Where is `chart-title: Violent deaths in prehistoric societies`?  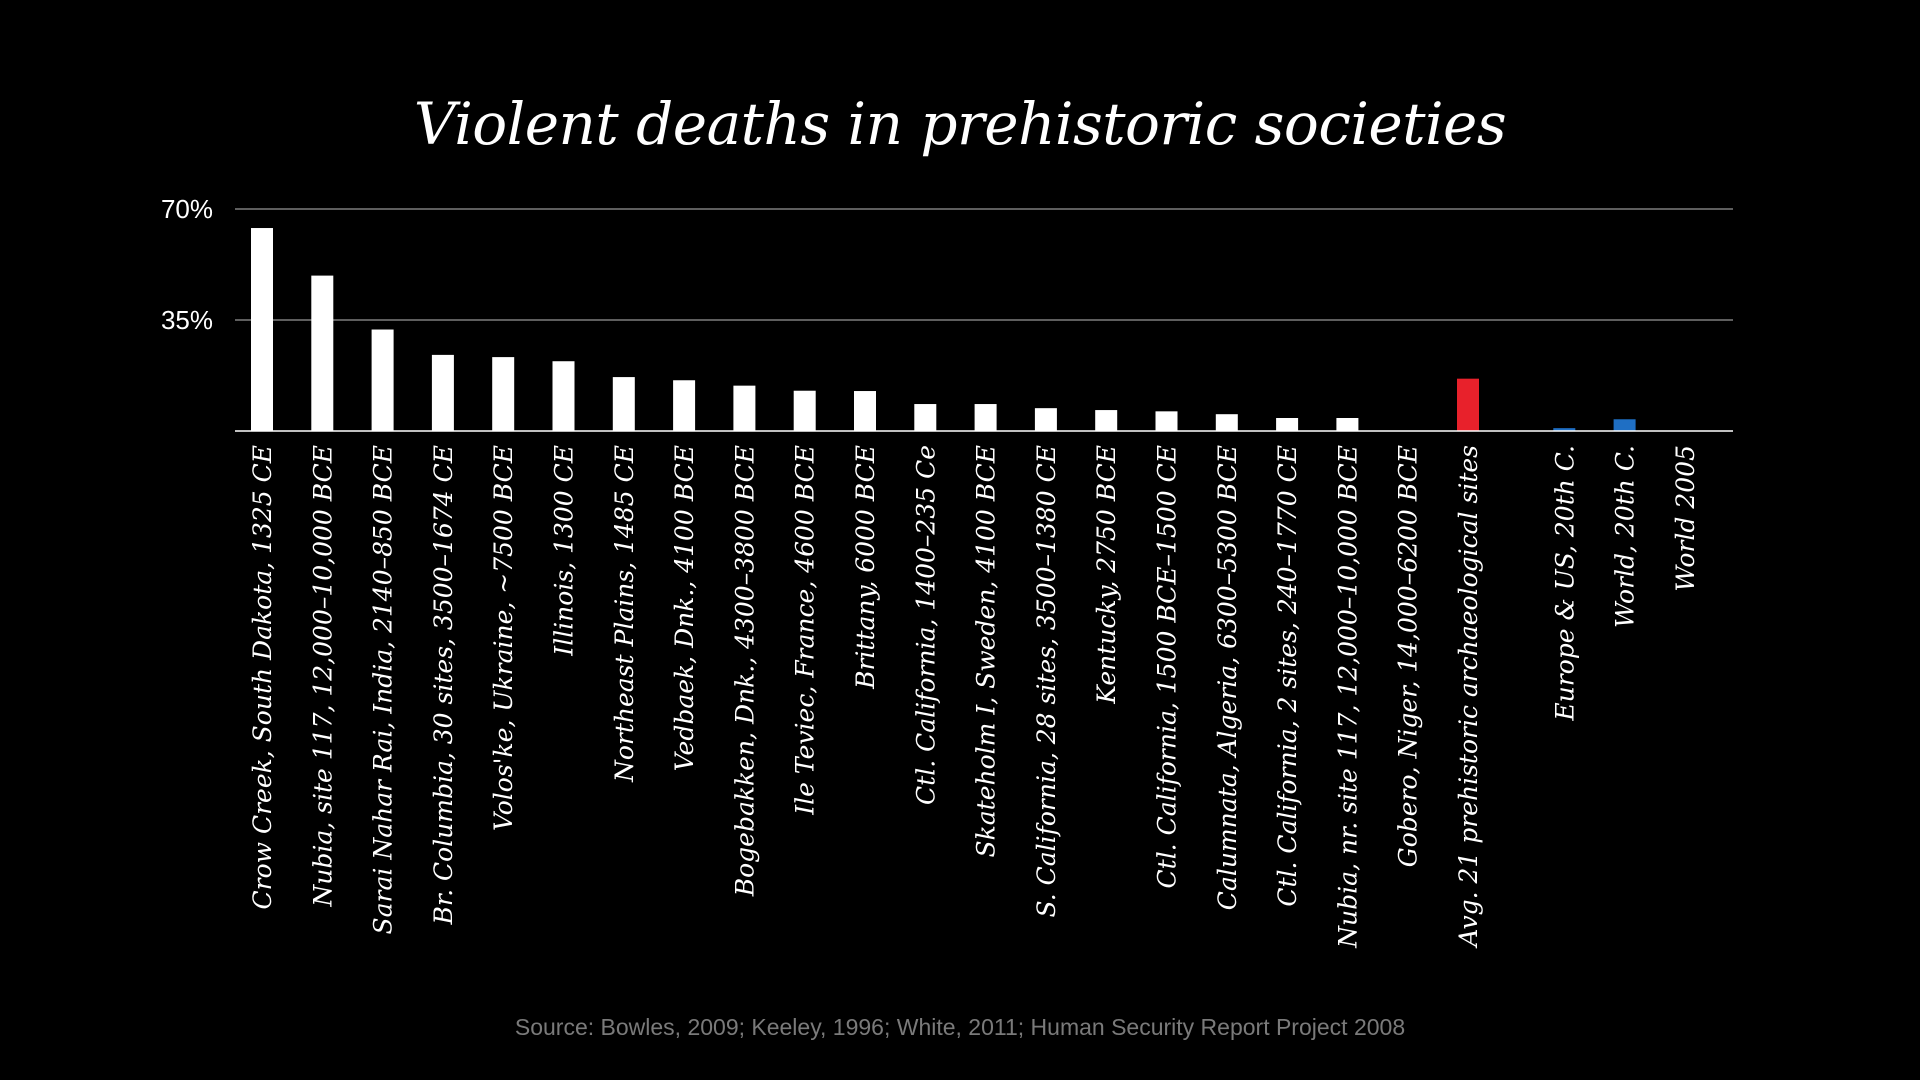 chart-title: Violent deaths in prehistoric societies is located at coordinates (960, 124).